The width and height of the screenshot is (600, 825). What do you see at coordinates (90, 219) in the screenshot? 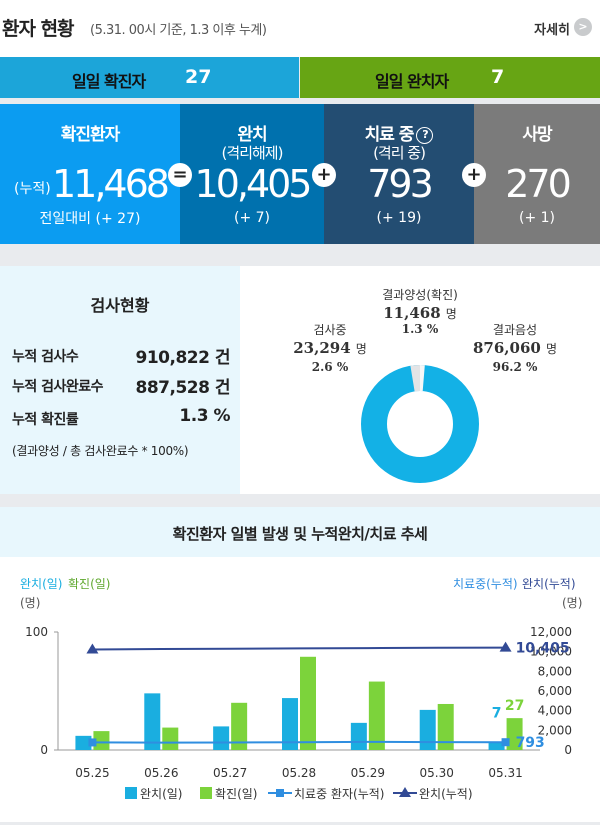
I see `stat-confirmed-delta: 전일대비 (+ 27)` at bounding box center [90, 219].